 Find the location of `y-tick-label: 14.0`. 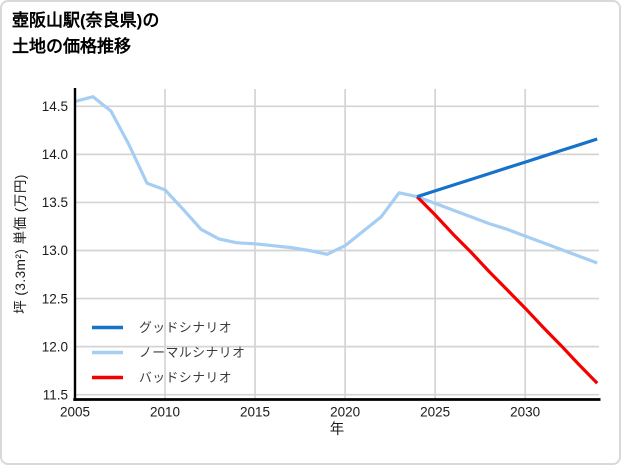

y-tick-label: 14.0 is located at coordinates (55, 154).